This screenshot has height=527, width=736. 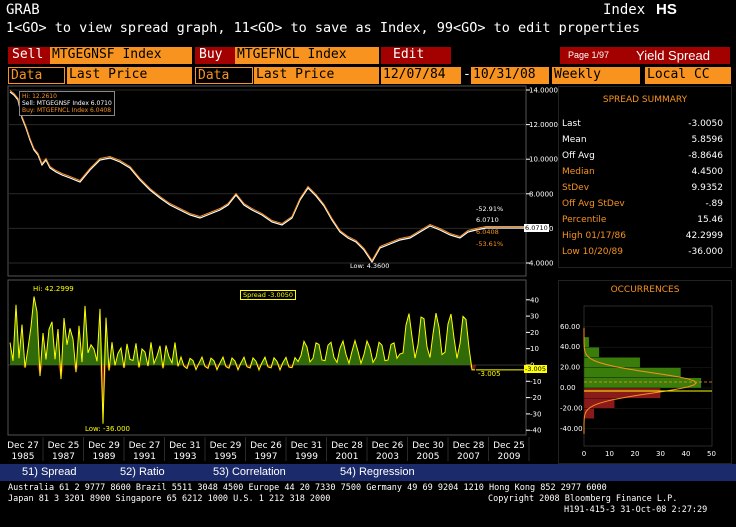 I want to click on tab-number: 52), so click(x=128, y=472).